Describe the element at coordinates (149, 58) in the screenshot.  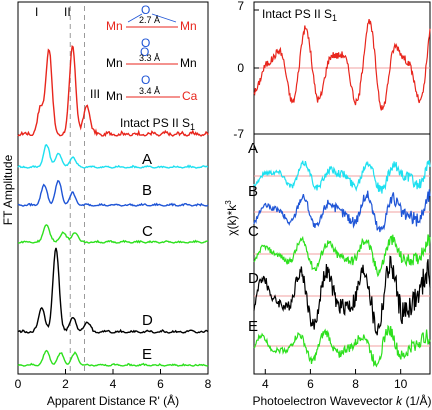
I see `diagram-2-distance: 3.3 Å` at that location.